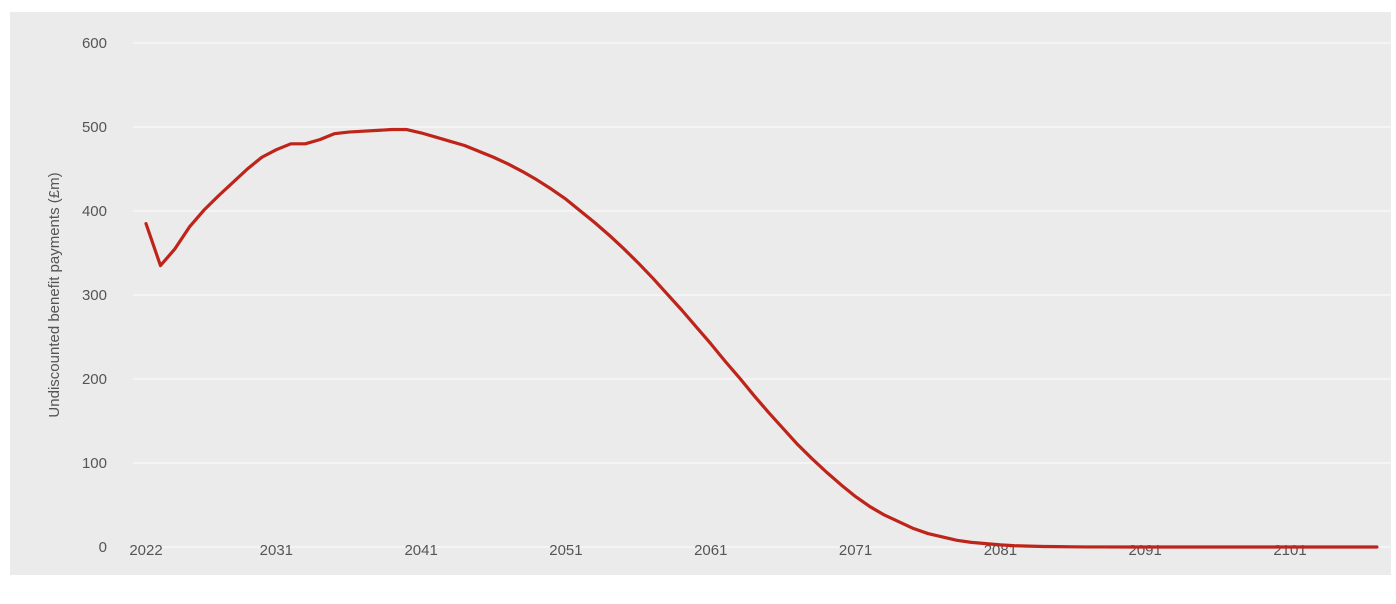 This screenshot has width=1396, height=604. I want to click on x-axis-ticks: 2022 2031 2041 2051 2061 2071 2081 2091 2101, so click(717, 550).